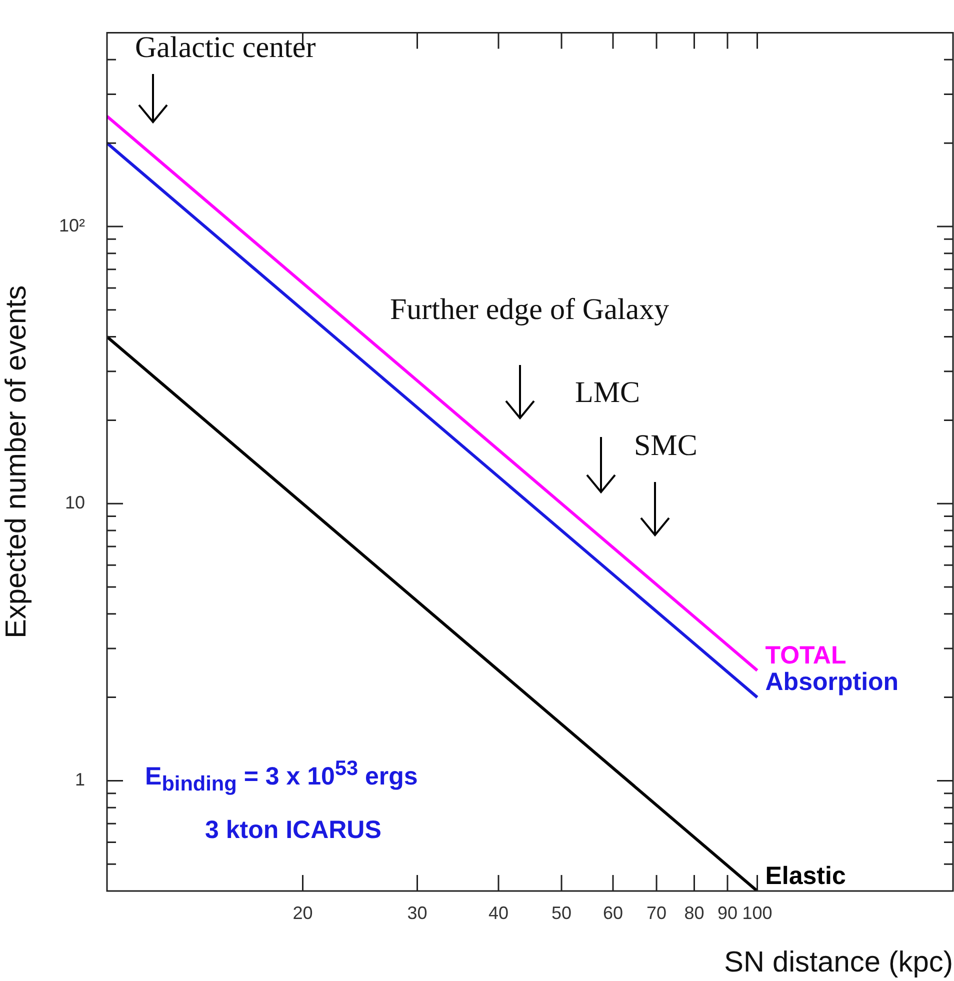 The image size is (954, 981). What do you see at coordinates (613, 912) in the screenshot?
I see `x-tick-label: 60` at bounding box center [613, 912].